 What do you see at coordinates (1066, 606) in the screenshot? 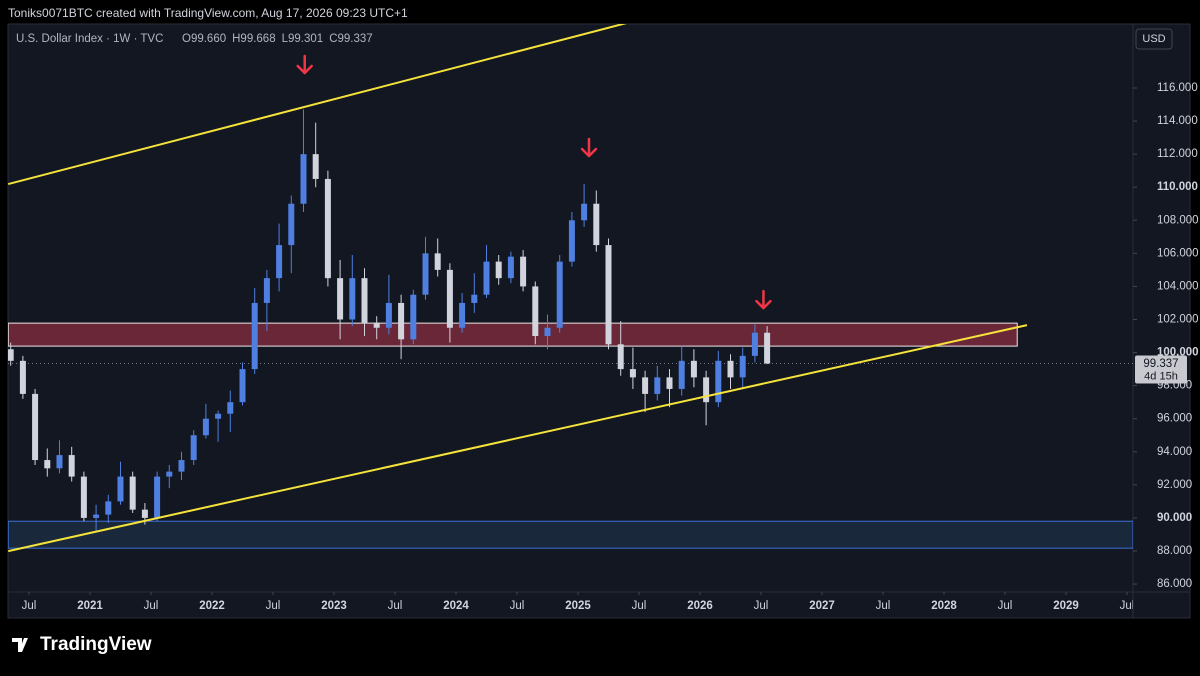
I see `x-tick-label: 2029` at bounding box center [1066, 606].